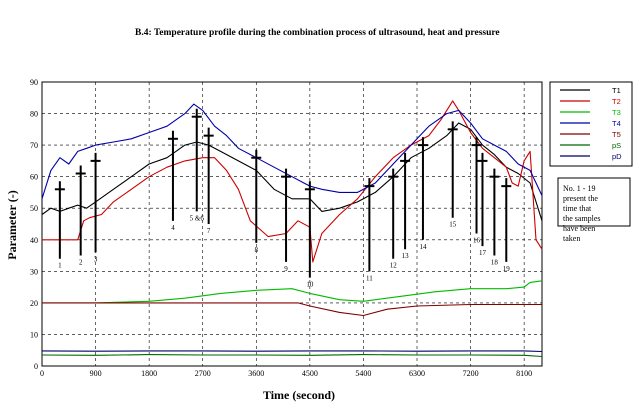 The width and height of the screenshot is (638, 406). I want to click on sample-marker-label: 16, so click(477, 240).